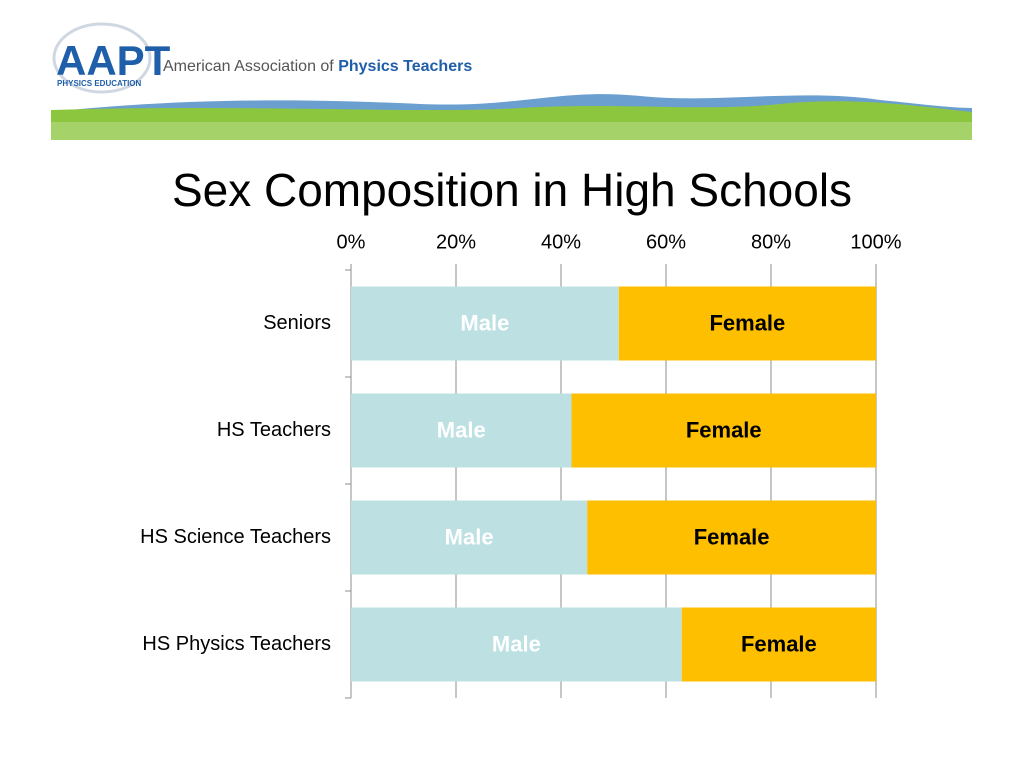 This screenshot has width=1024, height=768. I want to click on x-tick-label: 60%, so click(666, 242).